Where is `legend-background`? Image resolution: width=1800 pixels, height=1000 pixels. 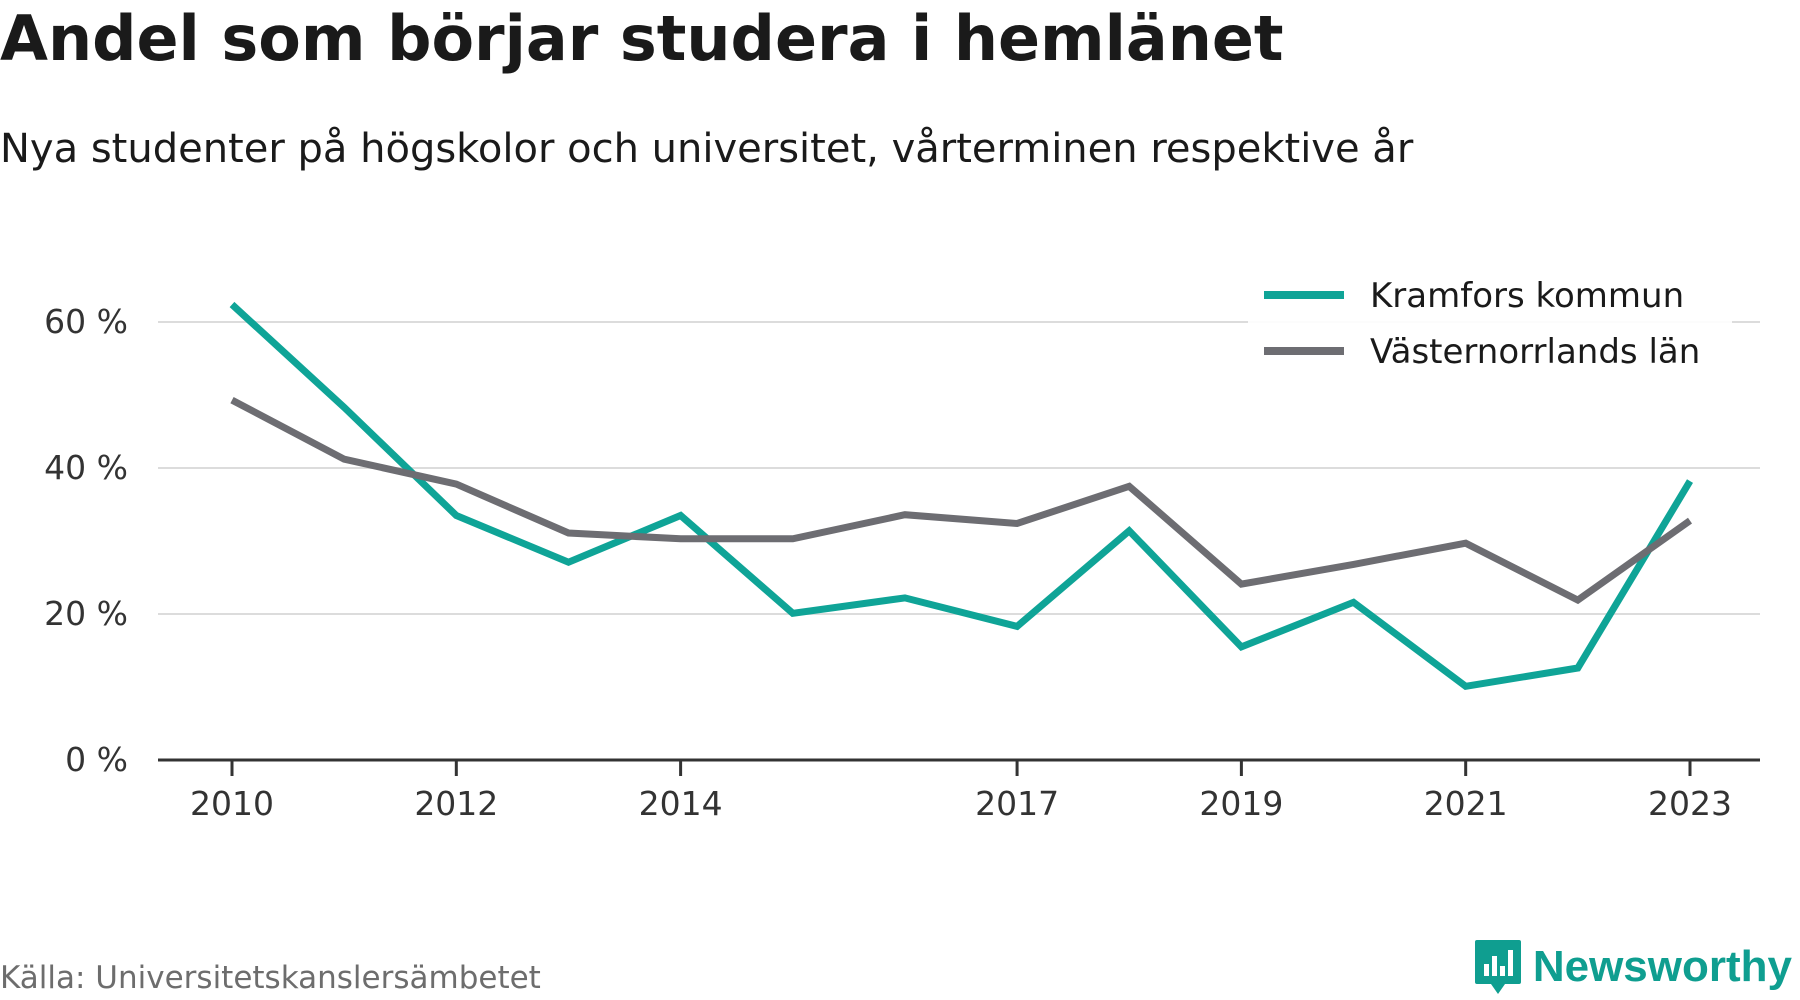
legend-background is located at coordinates (1490, 302).